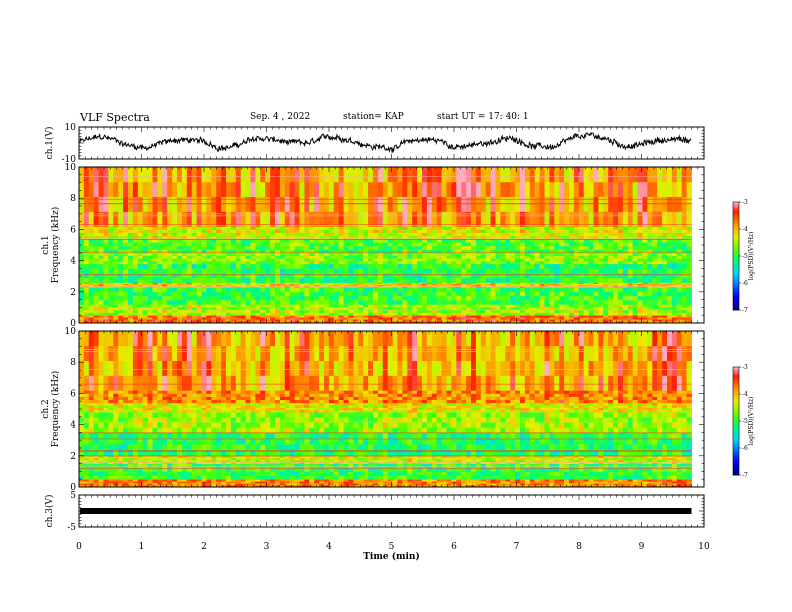 Image resolution: width=792 pixels, height=612 pixels. What do you see at coordinates (71, 528) in the screenshot?
I see `y-tick-label: -5` at bounding box center [71, 528].